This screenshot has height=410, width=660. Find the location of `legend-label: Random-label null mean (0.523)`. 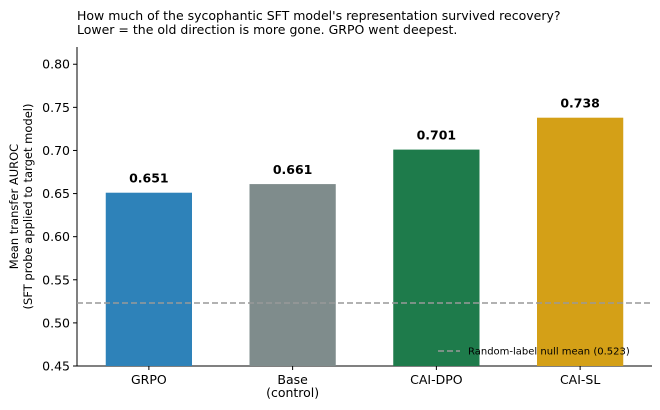

legend-label: Random-label null mean (0.523) is located at coordinates (549, 352).